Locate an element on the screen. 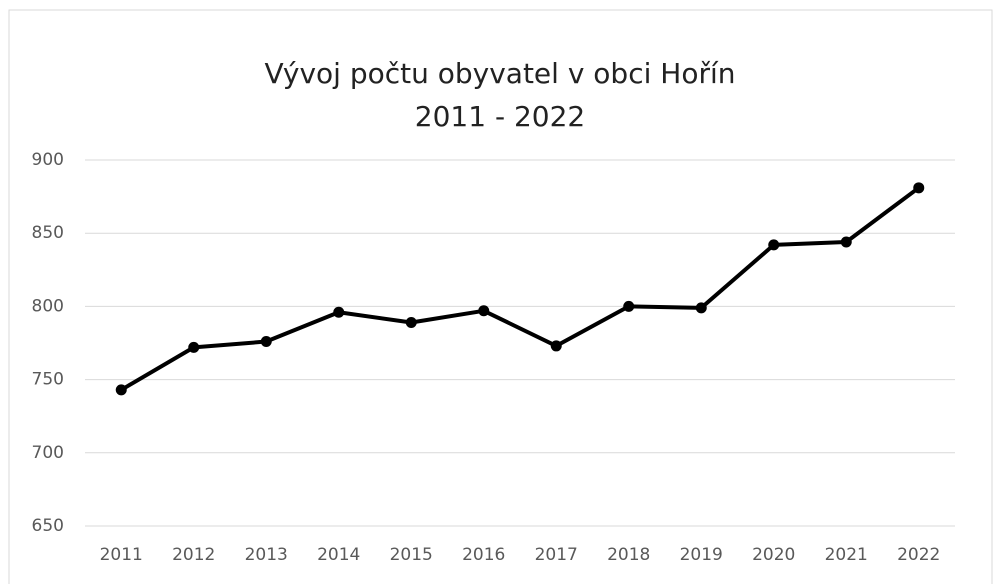  chart-title: Vývoj počtu obyvatel v obci Hořín is located at coordinates (499, 73).